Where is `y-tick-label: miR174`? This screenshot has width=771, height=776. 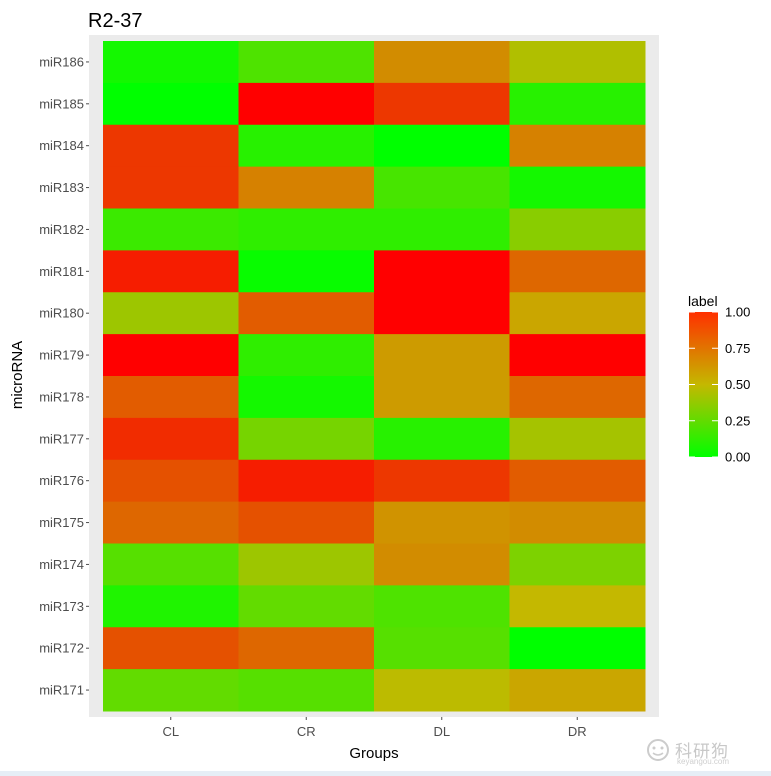 y-tick-label: miR174 is located at coordinates (61, 564).